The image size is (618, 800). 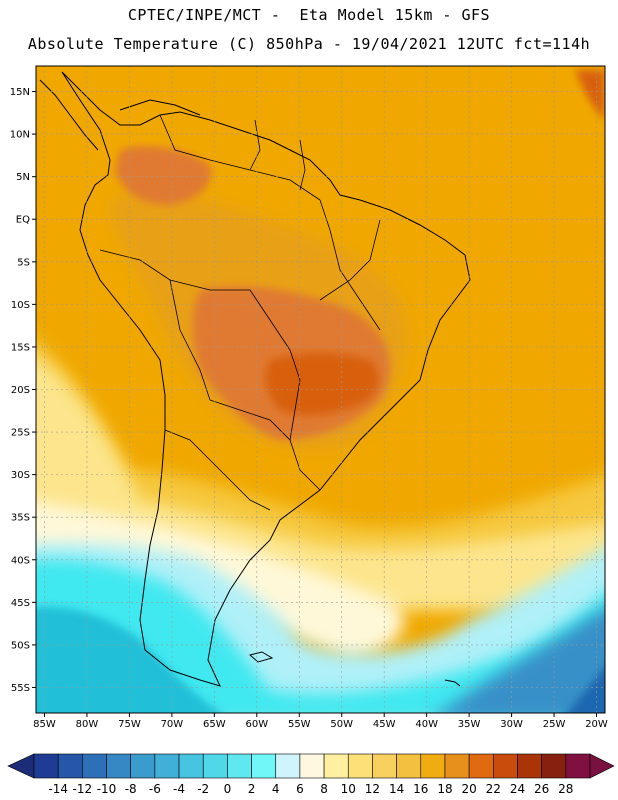 I want to click on falklands, so click(x=261, y=657).